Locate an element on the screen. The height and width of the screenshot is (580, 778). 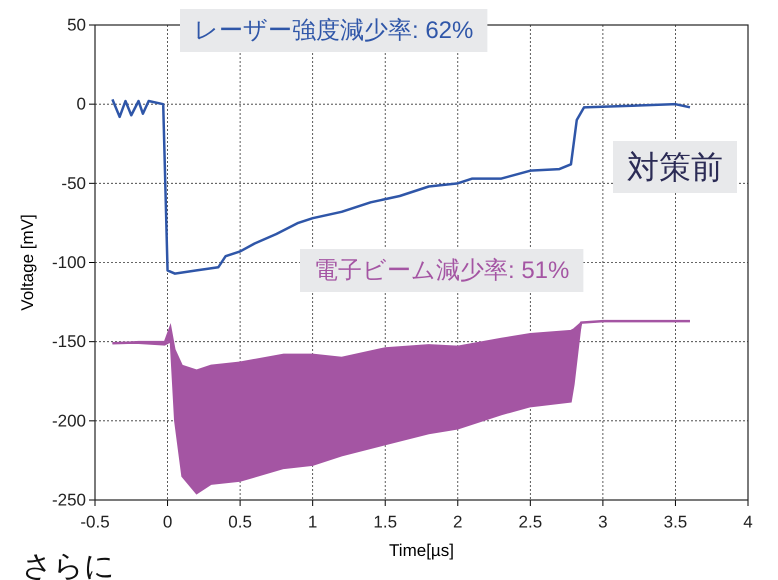
x-tick-label: 0.5 is located at coordinates (240, 522).